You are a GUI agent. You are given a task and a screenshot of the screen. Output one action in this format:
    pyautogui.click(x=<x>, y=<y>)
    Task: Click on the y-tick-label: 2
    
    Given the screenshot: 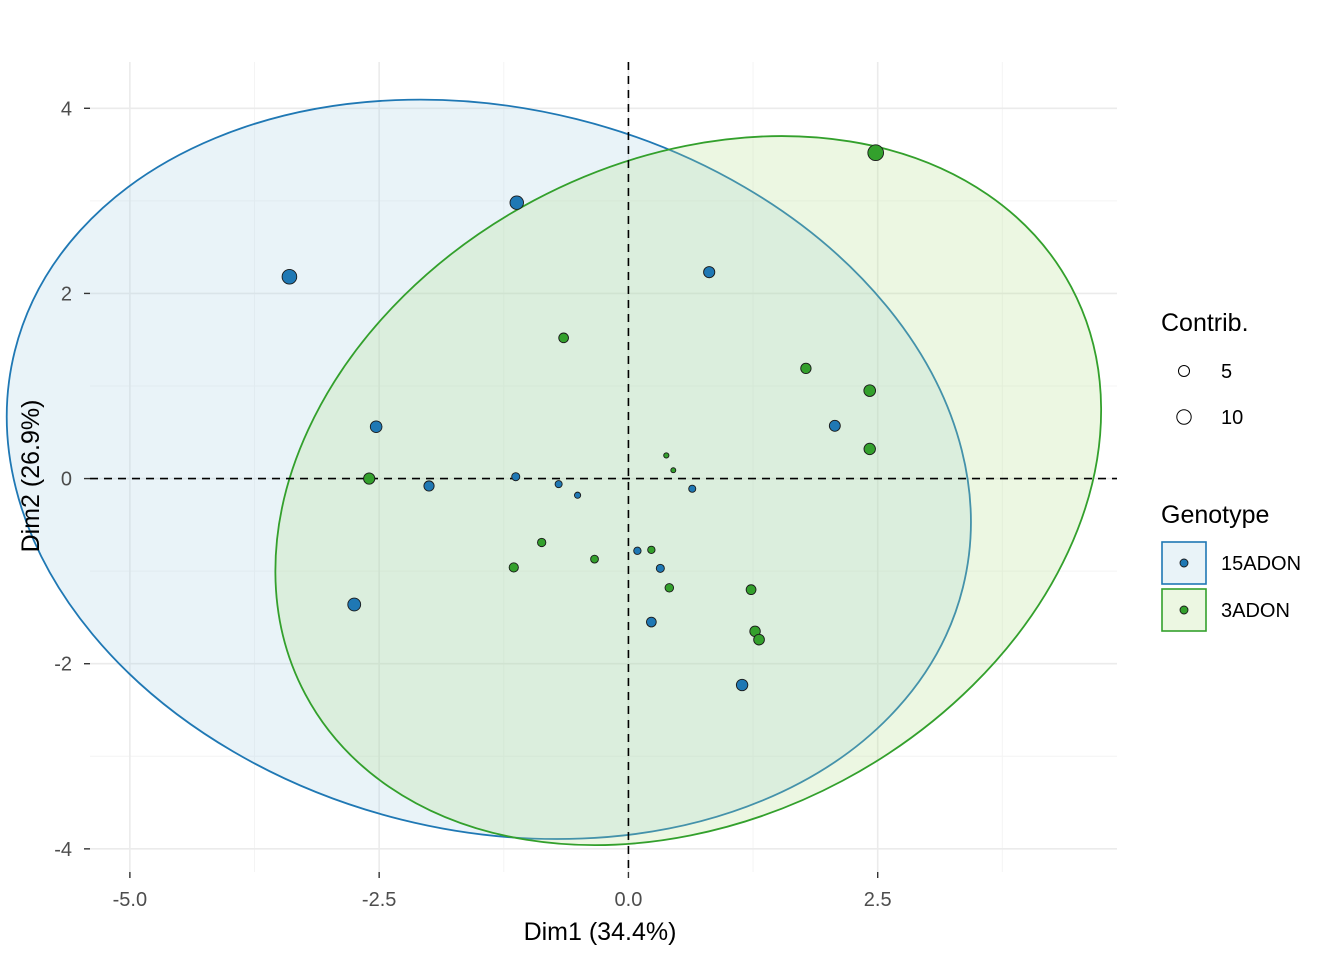 What is the action you would take?
    pyautogui.click(x=66, y=294)
    